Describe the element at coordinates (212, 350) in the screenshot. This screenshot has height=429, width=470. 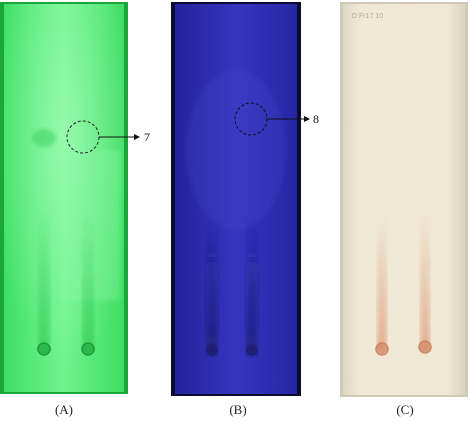
I see `origin-spot-b1` at that location.